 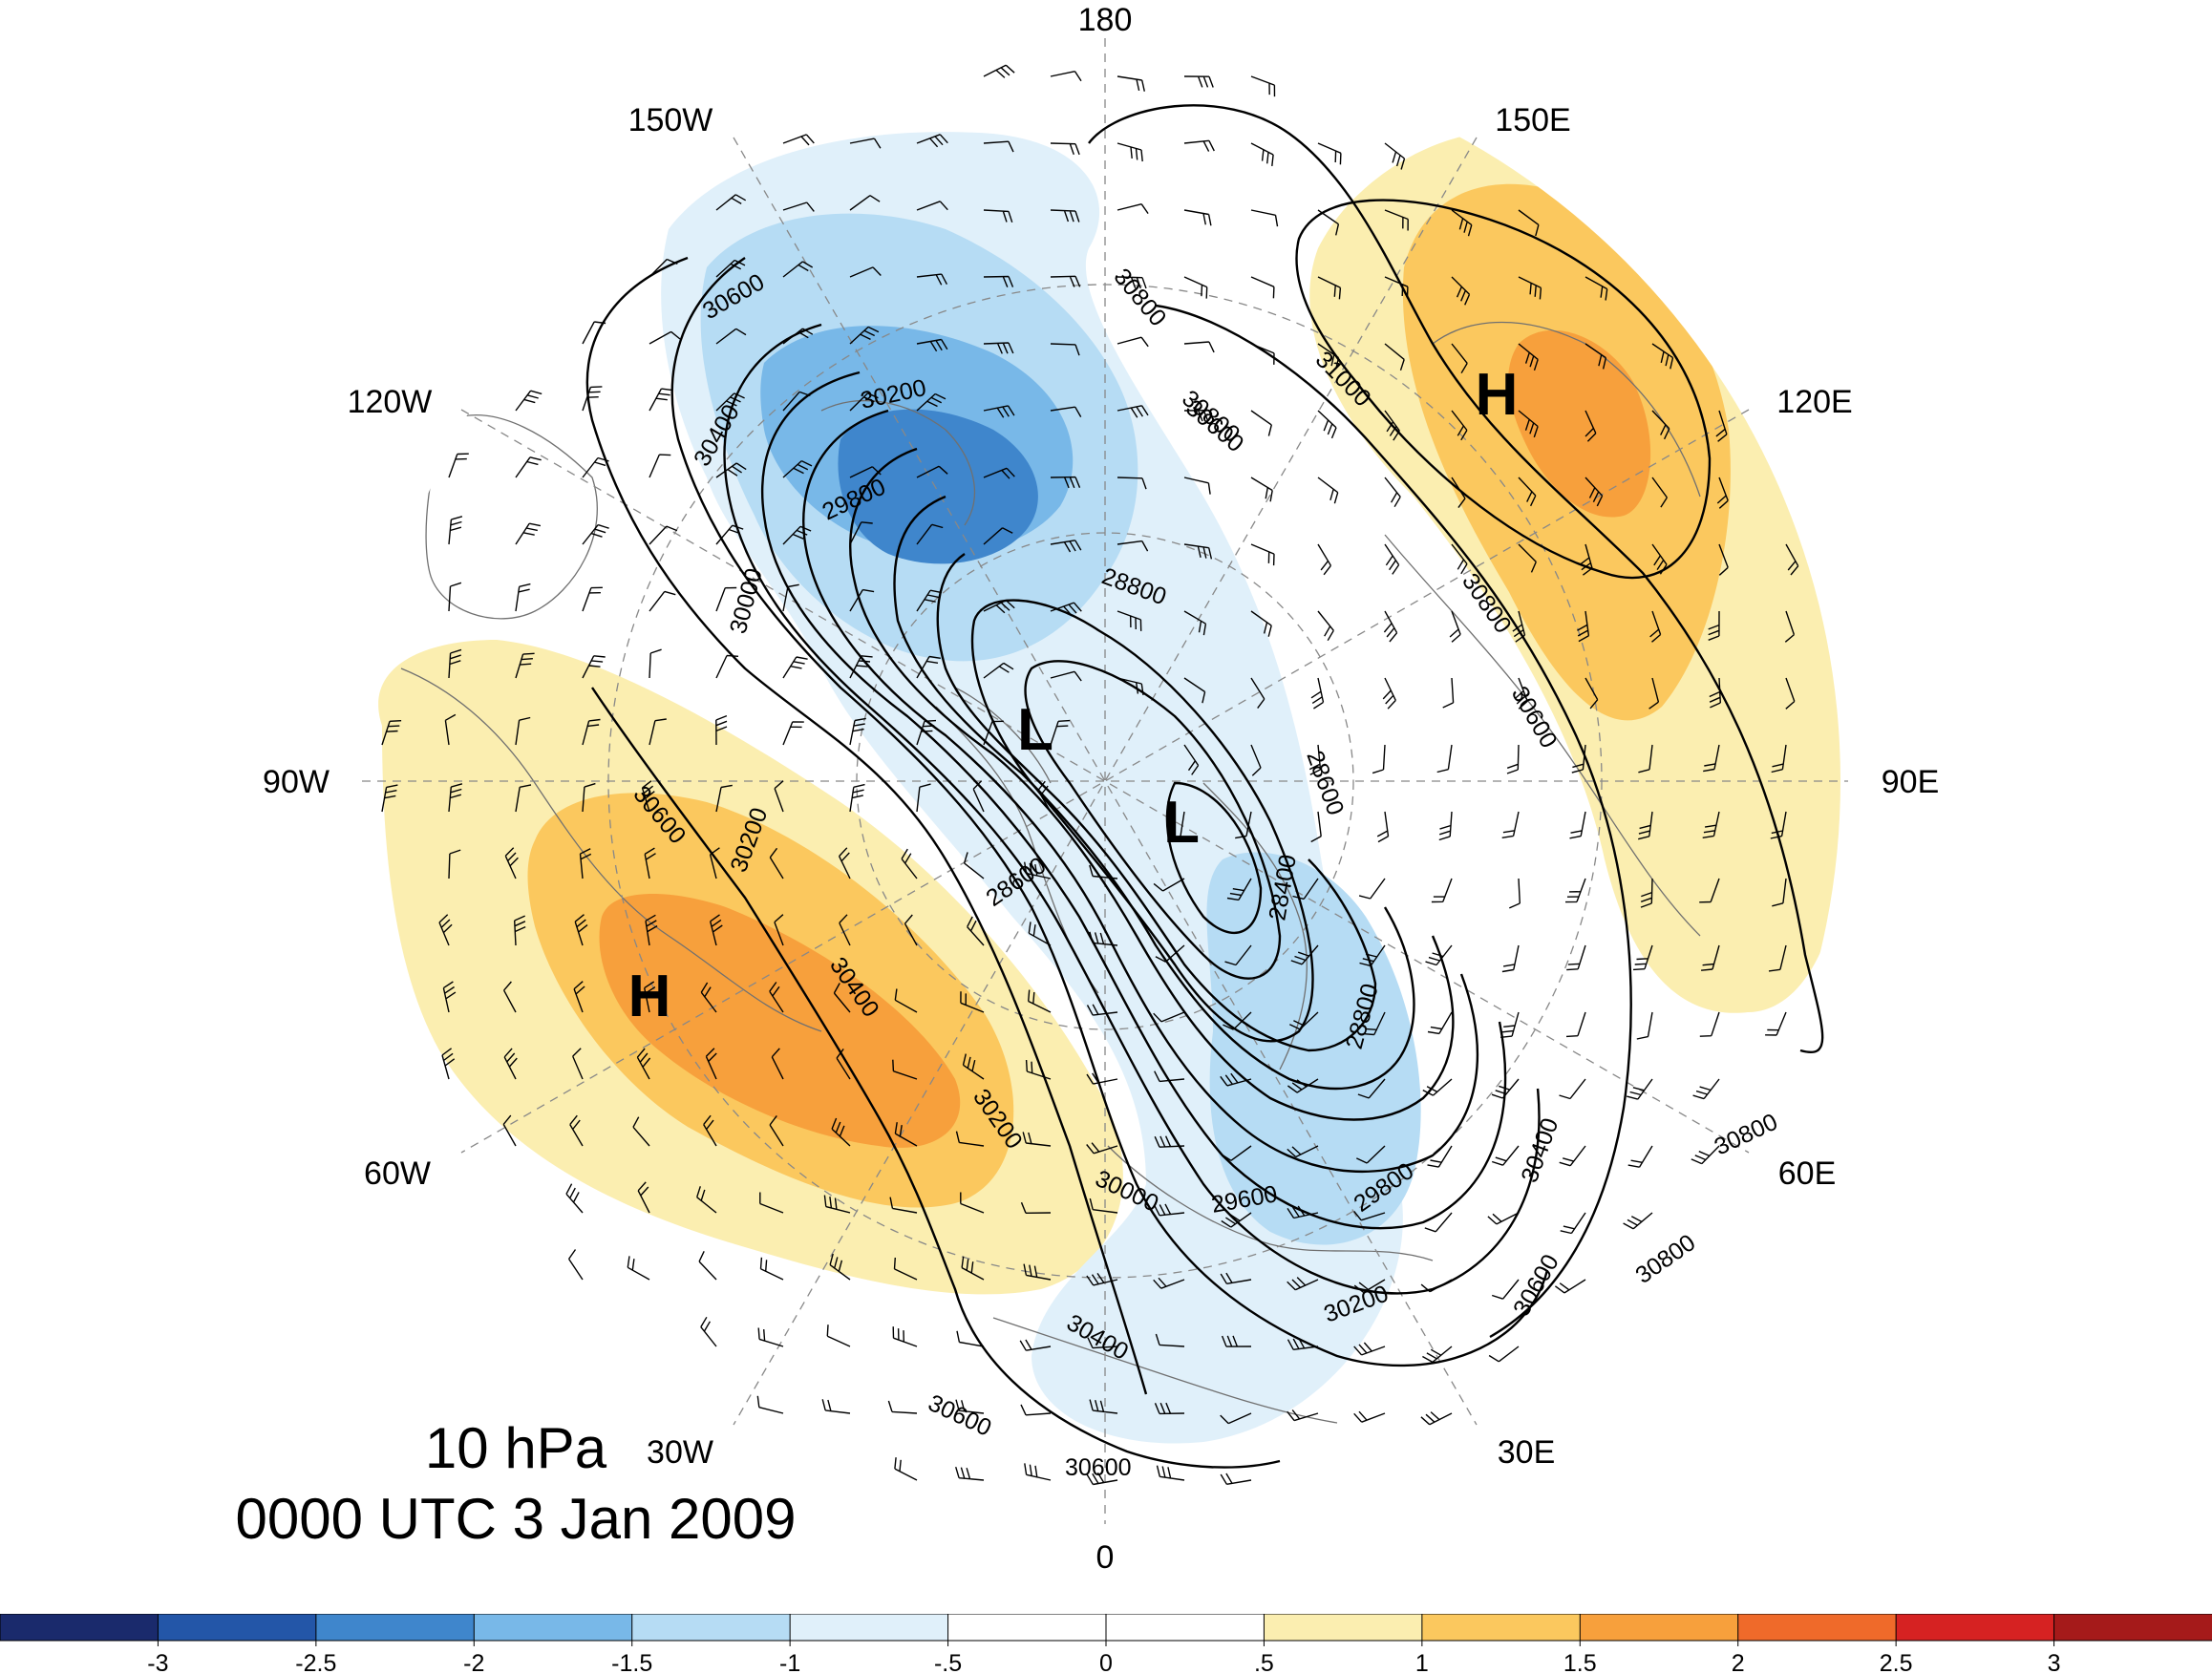 I want to click on high-center-marker: H, so click(x=1497, y=395).